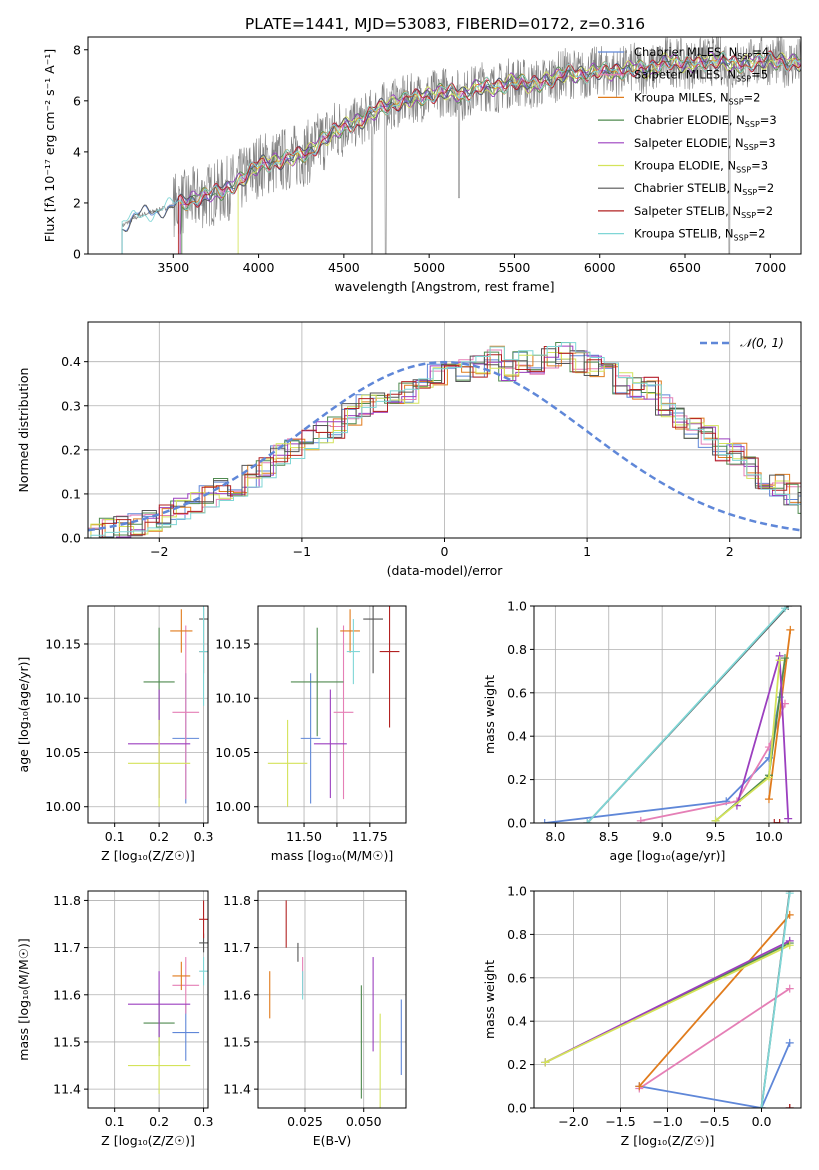 Image resolution: width=819 pixels, height=1170 pixels. Describe the element at coordinates (788, 818) in the screenshot. I see `weight-marker-salpeter-elodie` at that location.